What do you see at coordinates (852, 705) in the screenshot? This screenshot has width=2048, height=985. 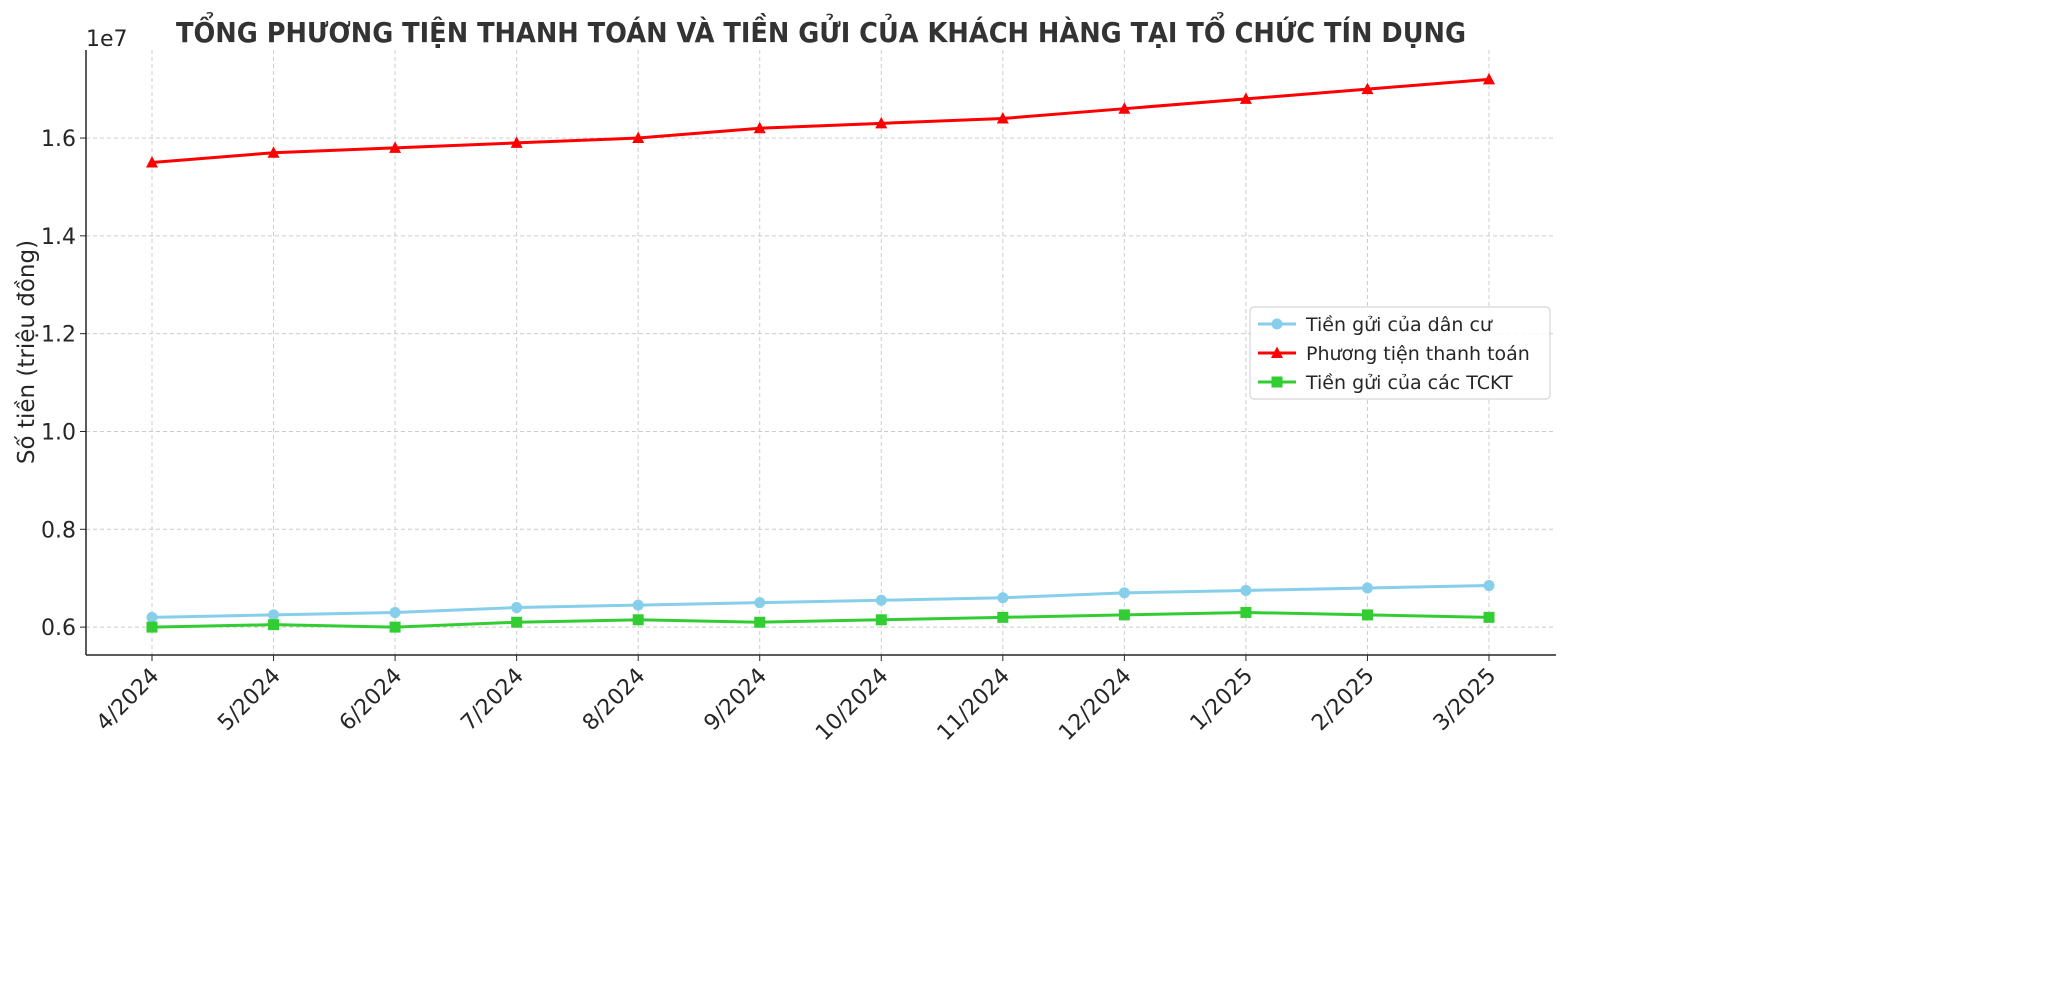 I see `x-tick-label: 10/2024` at bounding box center [852, 705].